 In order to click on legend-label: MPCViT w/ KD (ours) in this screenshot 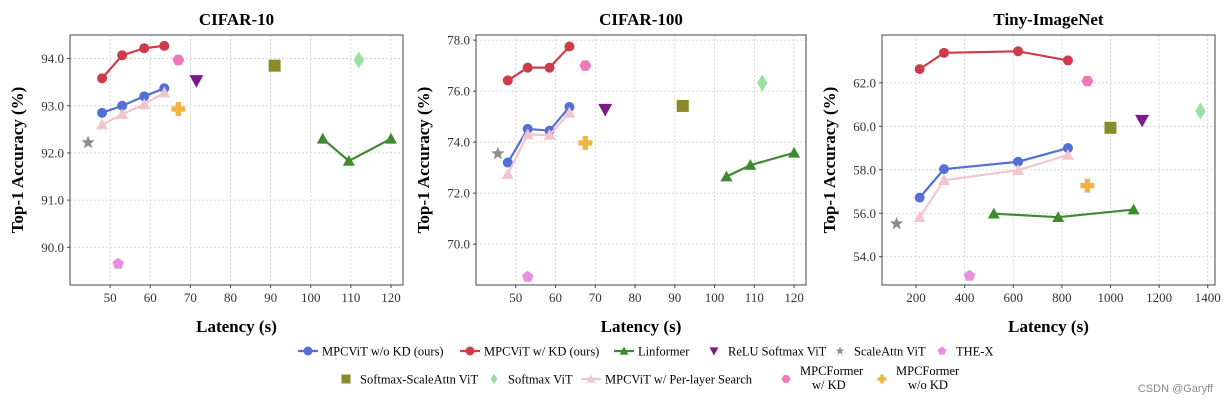, I will do `click(541, 352)`.